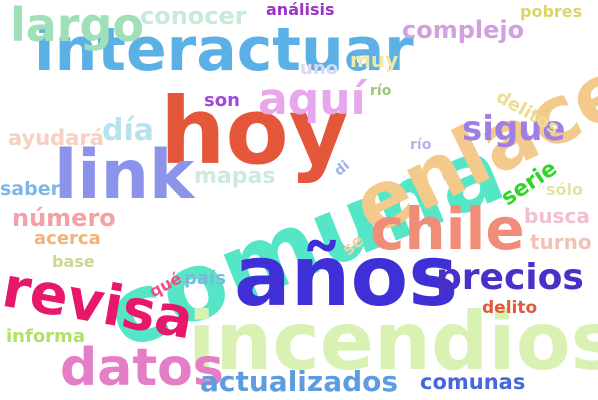 The image size is (598, 400). Describe the element at coordinates (30, 189) in the screenshot. I see `word-saber: saber` at that location.